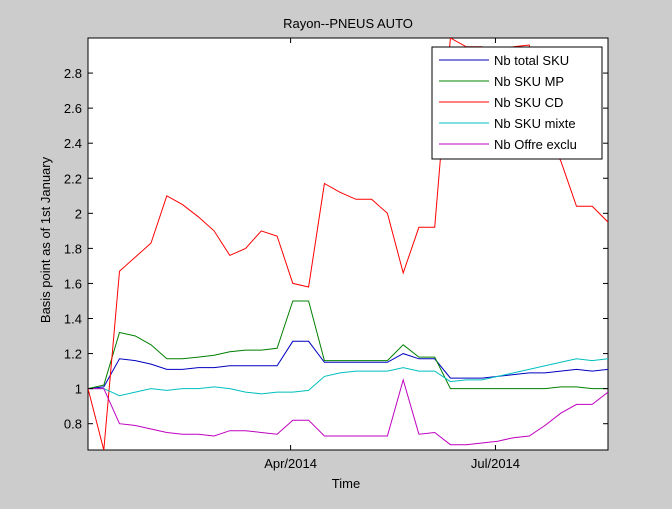  Describe the element at coordinates (529, 81) in the screenshot. I see `legend-label: Nb SKU MP` at that location.